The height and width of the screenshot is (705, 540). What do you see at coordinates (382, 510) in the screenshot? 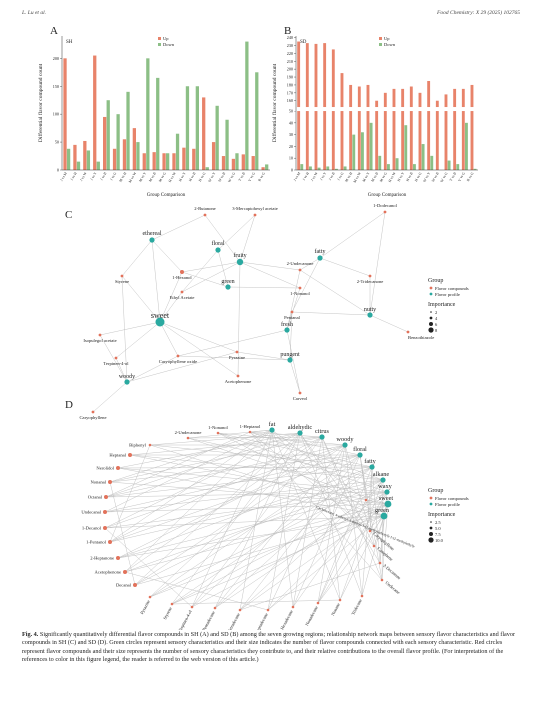
I see `profile-label: green` at bounding box center [382, 510].